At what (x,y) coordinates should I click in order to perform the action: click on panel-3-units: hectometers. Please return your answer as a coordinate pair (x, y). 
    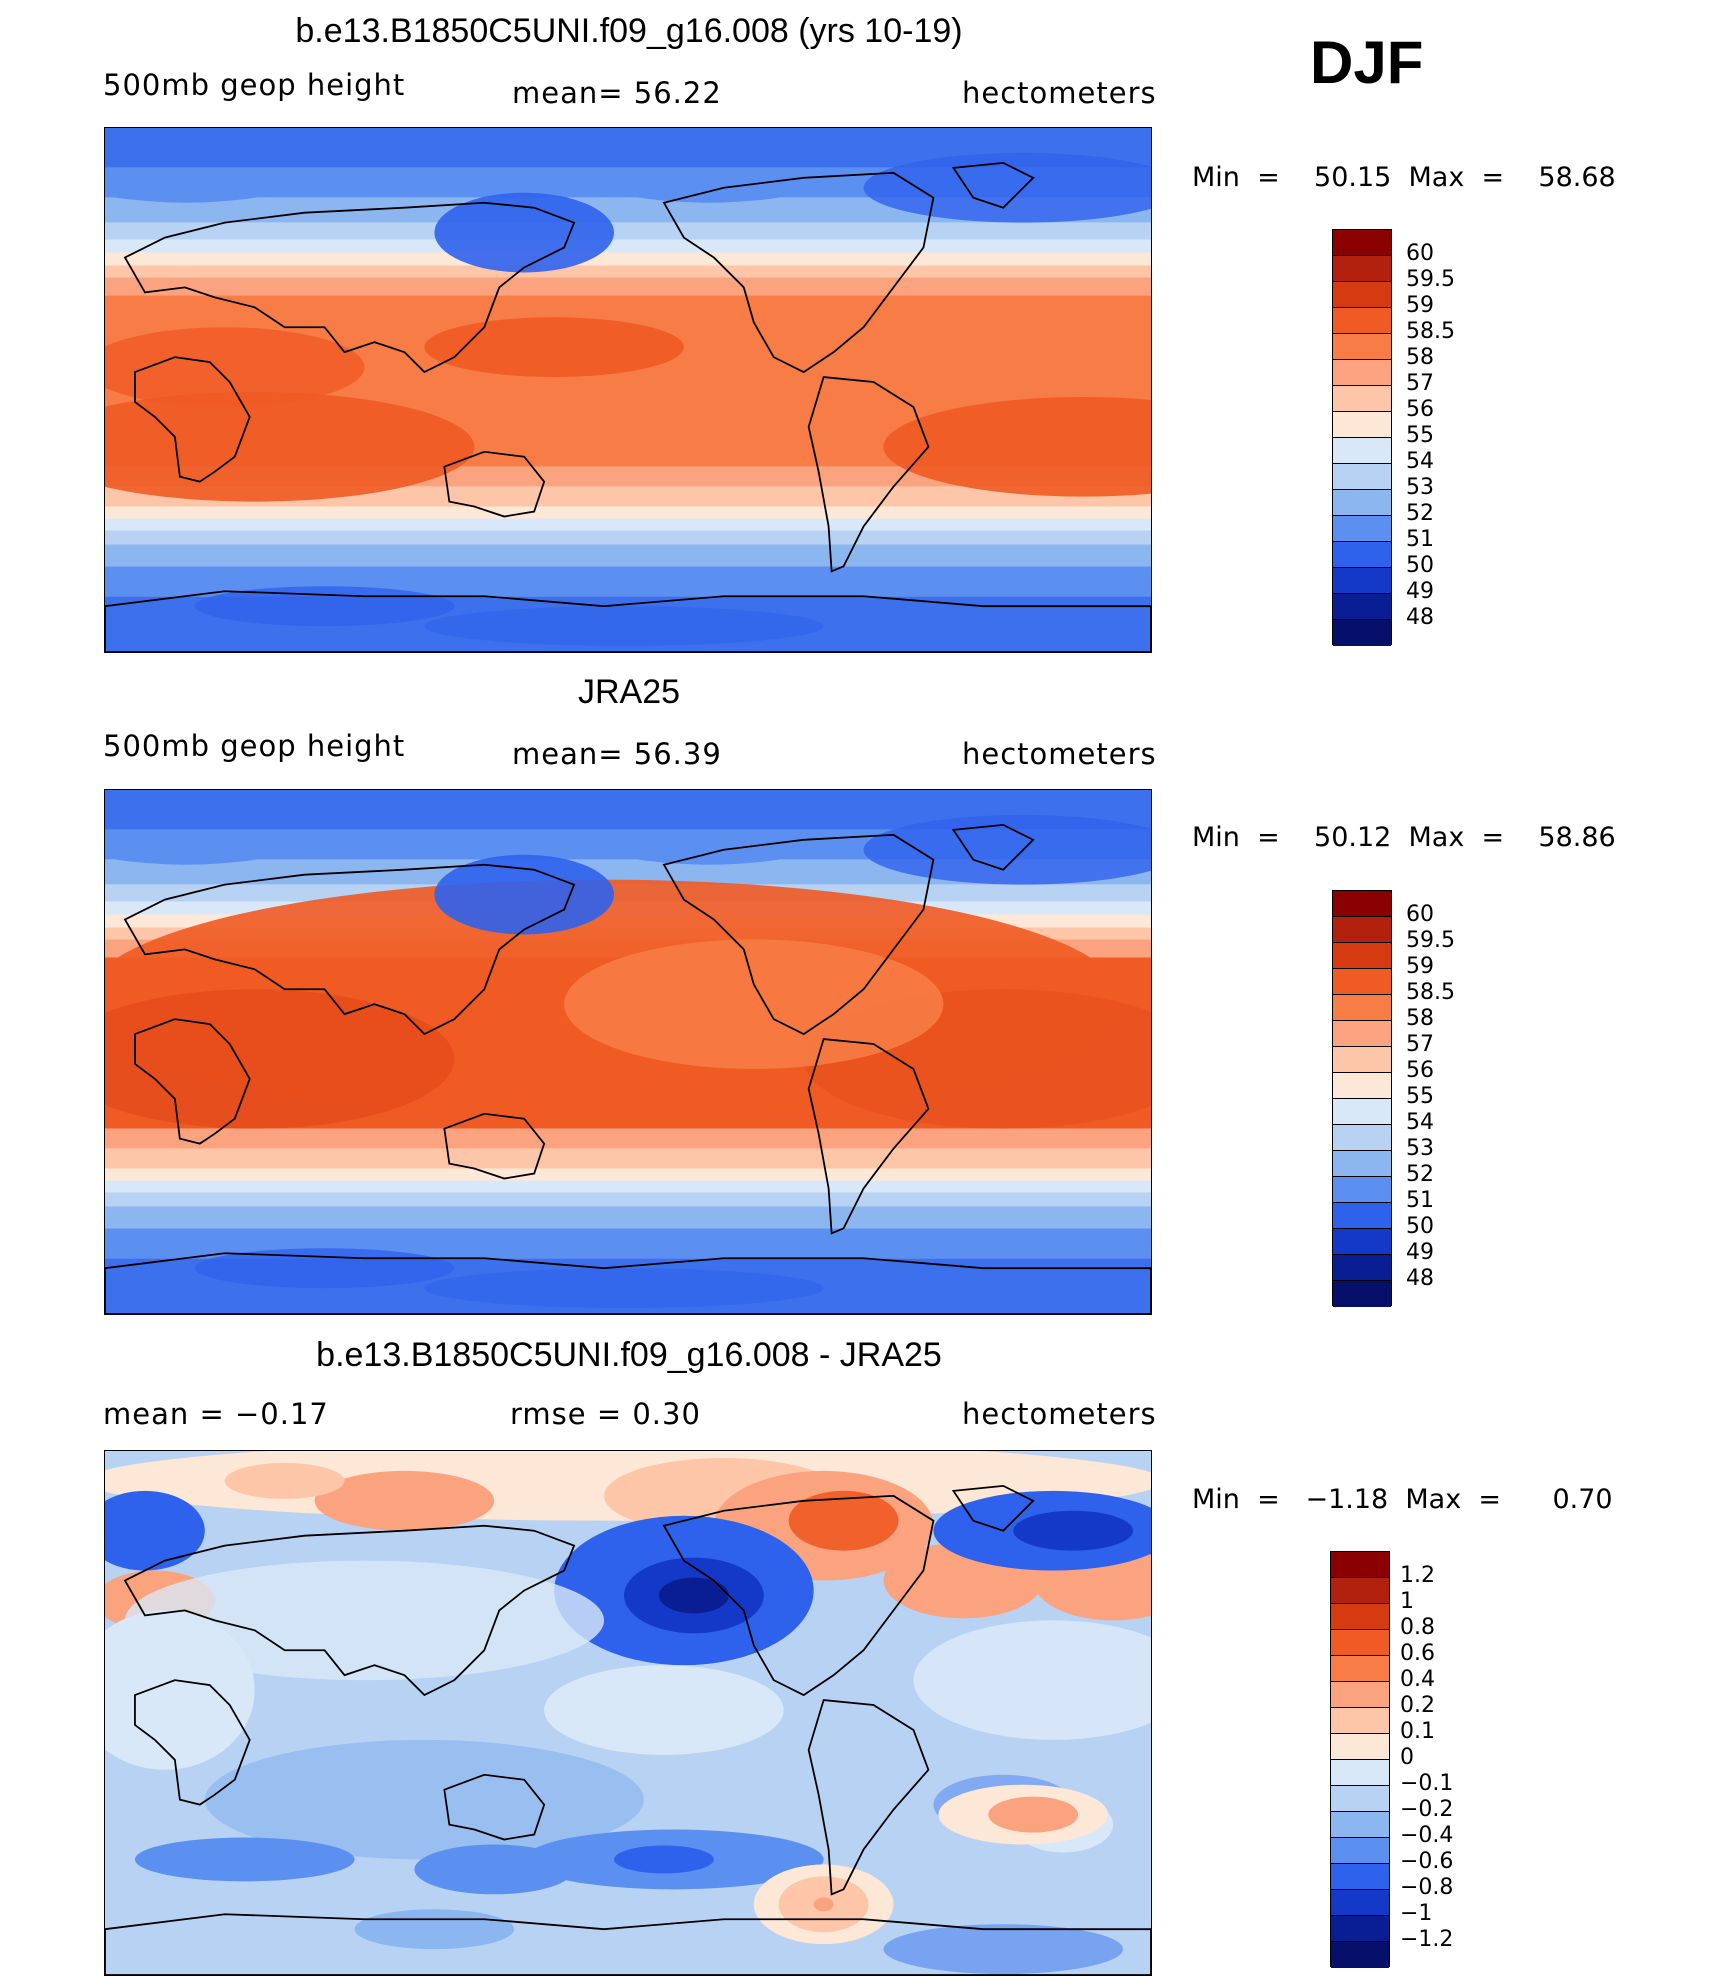
    Looking at the image, I should click on (1059, 1414).